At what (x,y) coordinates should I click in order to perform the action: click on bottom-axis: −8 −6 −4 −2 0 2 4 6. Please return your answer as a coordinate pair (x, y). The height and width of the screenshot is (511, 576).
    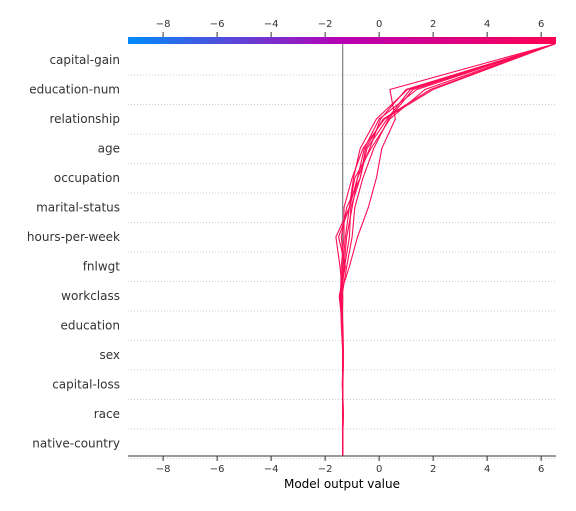
    Looking at the image, I should click on (350, 465).